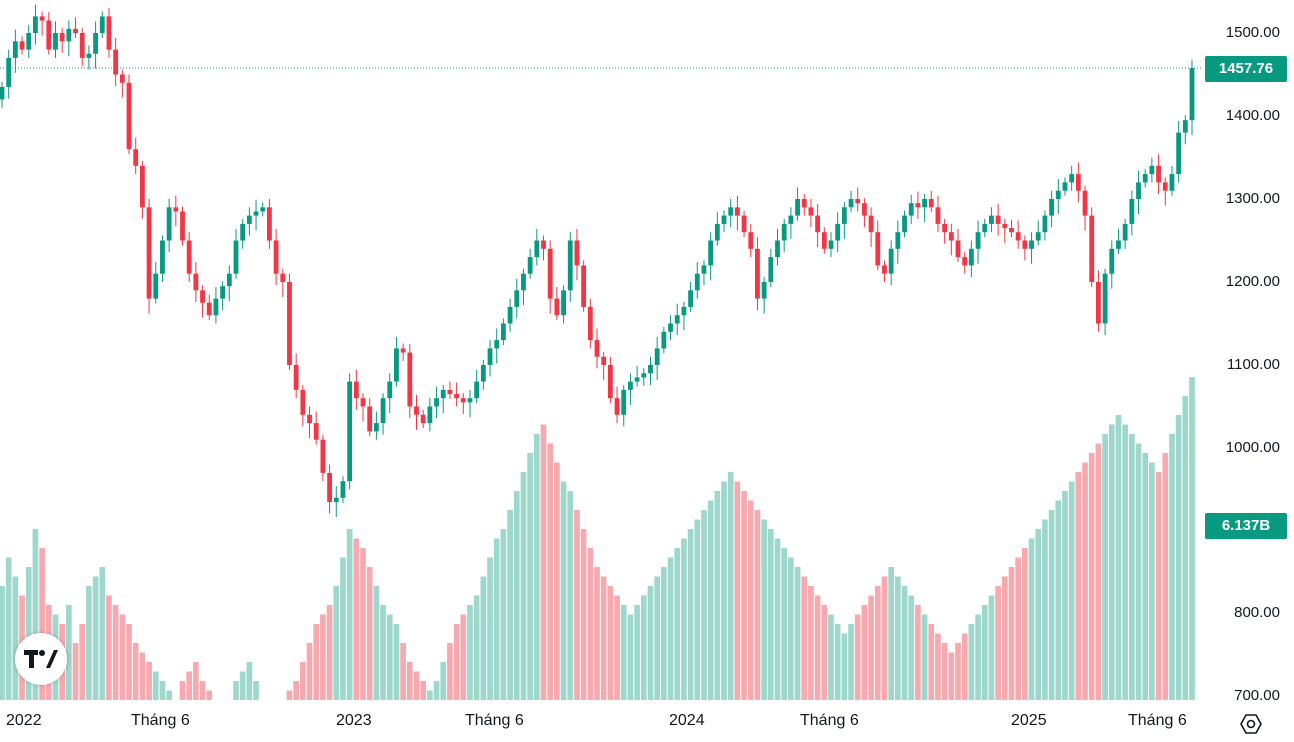 Image resolution: width=1294 pixels, height=742 pixels. Describe the element at coordinates (687, 720) in the screenshot. I see `time-tick: 2024` at that location.